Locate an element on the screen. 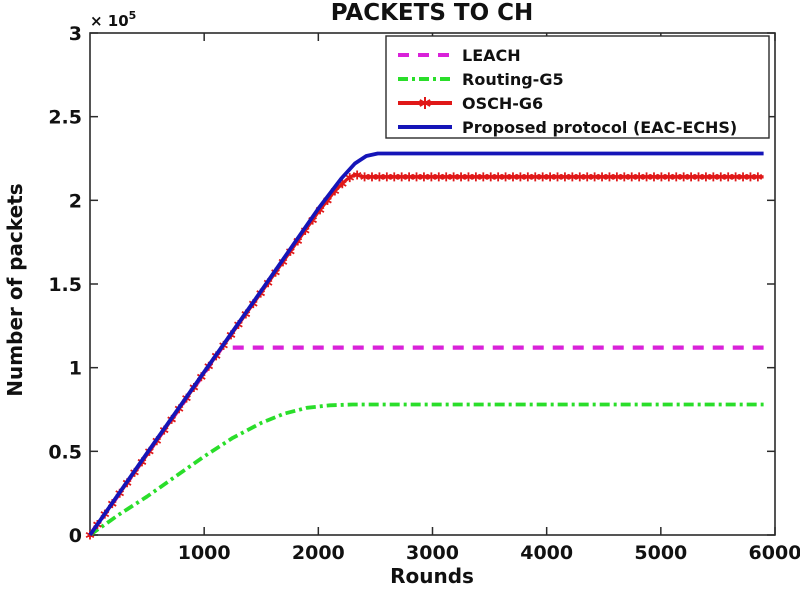  x-tick-label: 6000 is located at coordinates (774, 553).